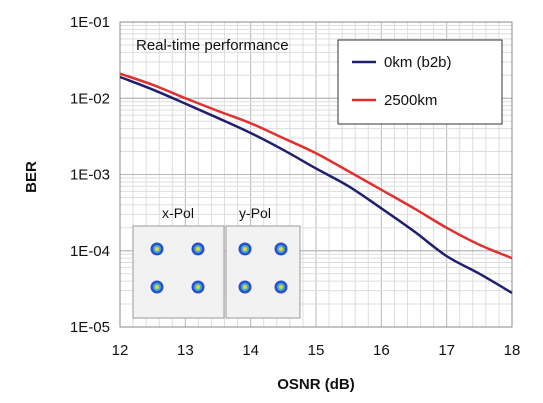 The image size is (543, 403). I want to click on x-tick-label: 12, so click(120, 350).